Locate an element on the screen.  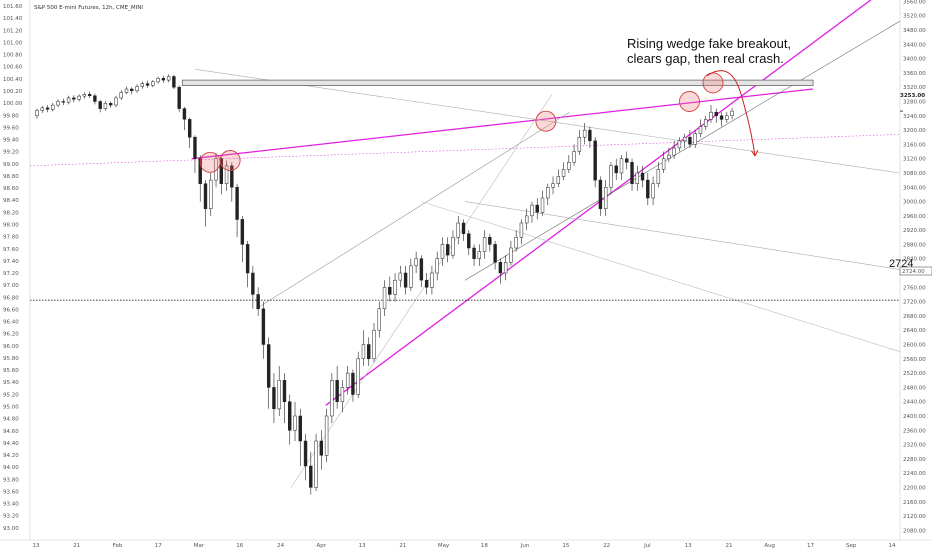
left-tick-label: 96.20 is located at coordinates (11, 335).